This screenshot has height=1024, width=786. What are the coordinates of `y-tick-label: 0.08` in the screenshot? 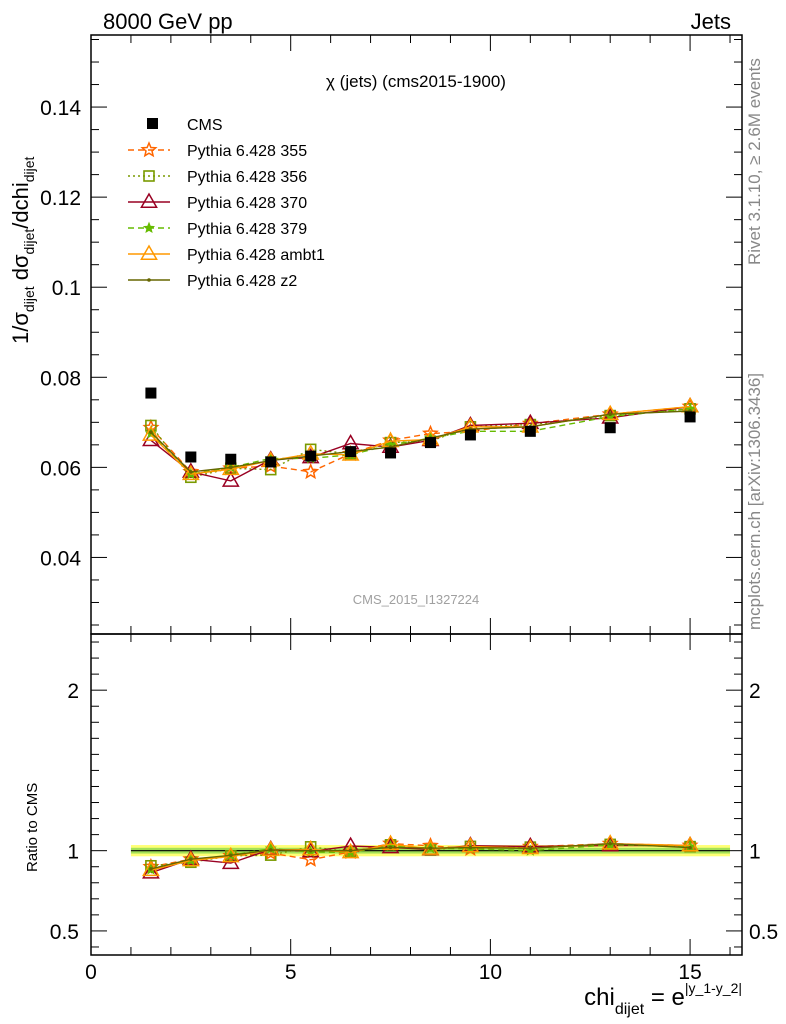 It's located at (60, 378).